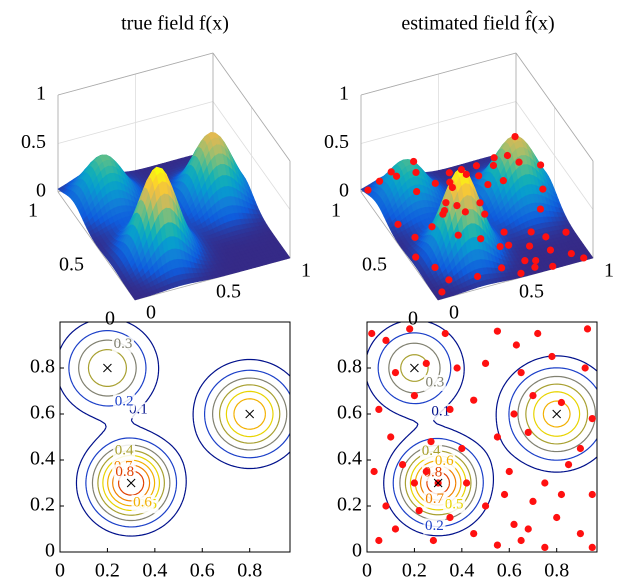  I want to click on y-tick-label: 0.4, so click(42, 459).